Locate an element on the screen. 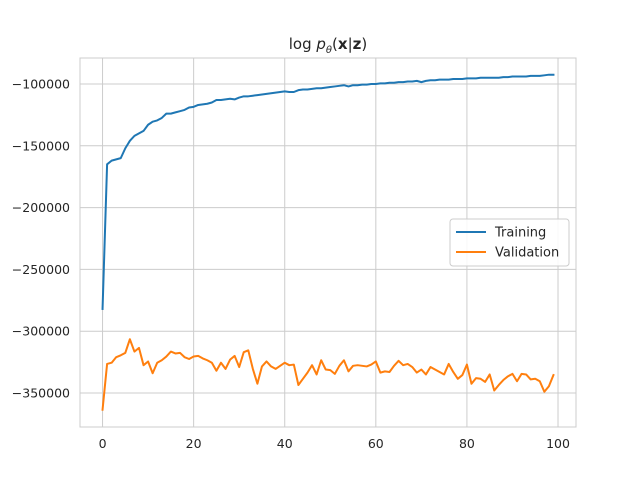  legend-box is located at coordinates (509, 242).